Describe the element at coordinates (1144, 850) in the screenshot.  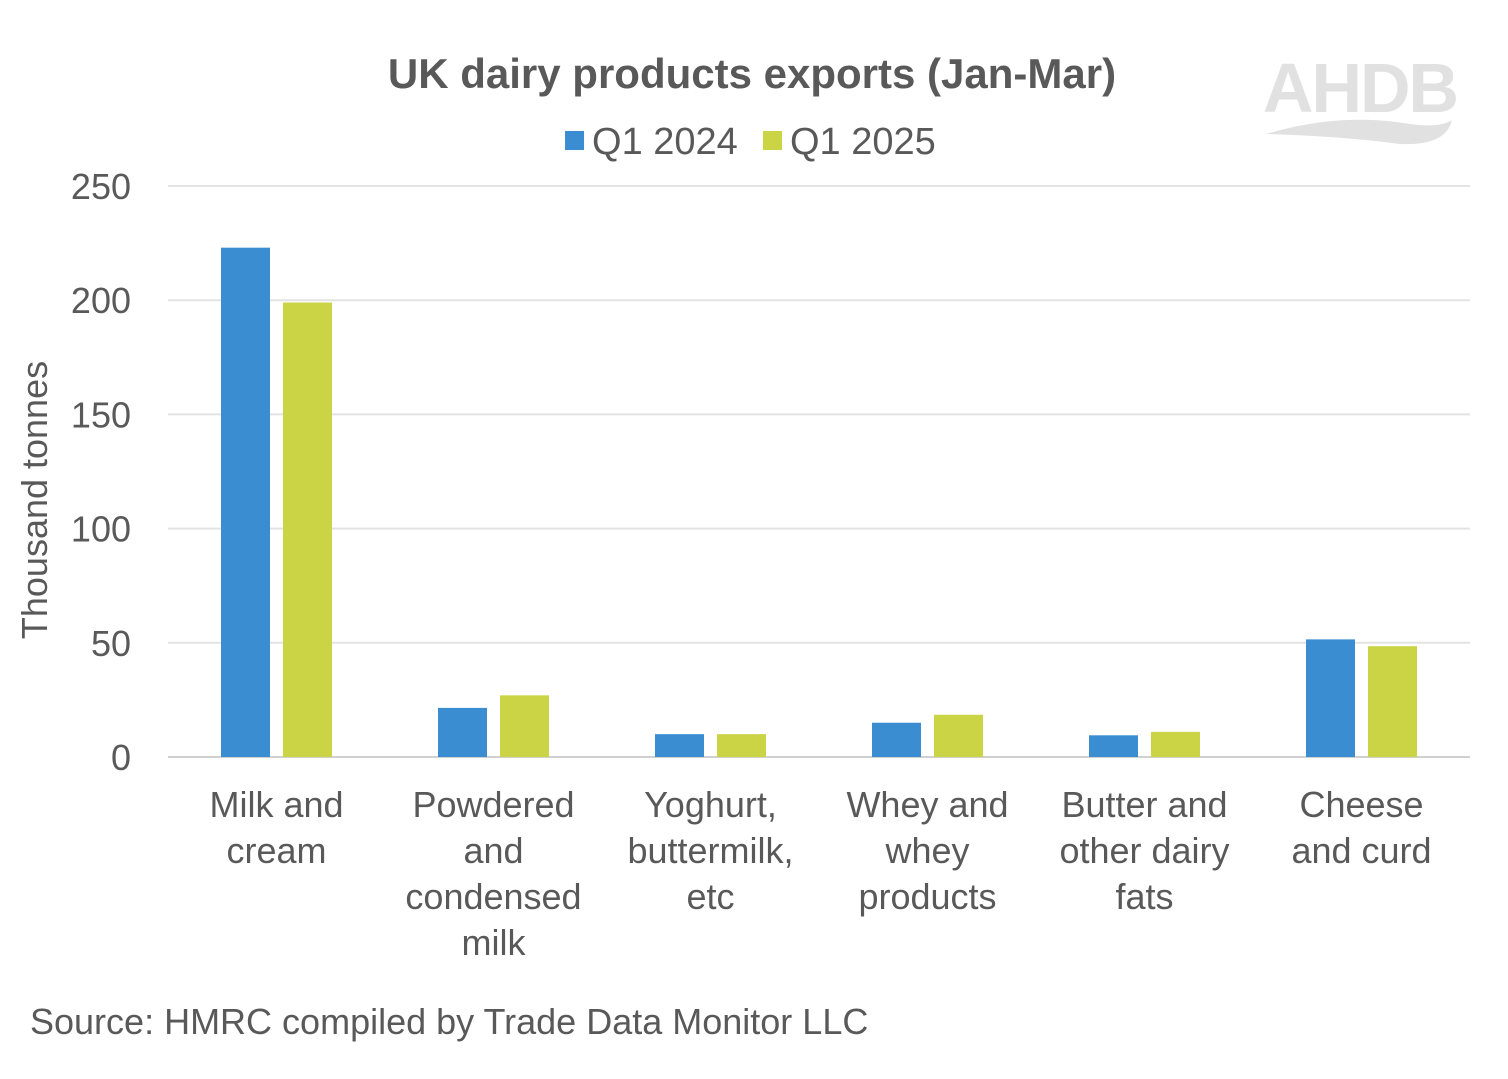
I see `x-tick-label: Butter and other dairy fats` at that location.